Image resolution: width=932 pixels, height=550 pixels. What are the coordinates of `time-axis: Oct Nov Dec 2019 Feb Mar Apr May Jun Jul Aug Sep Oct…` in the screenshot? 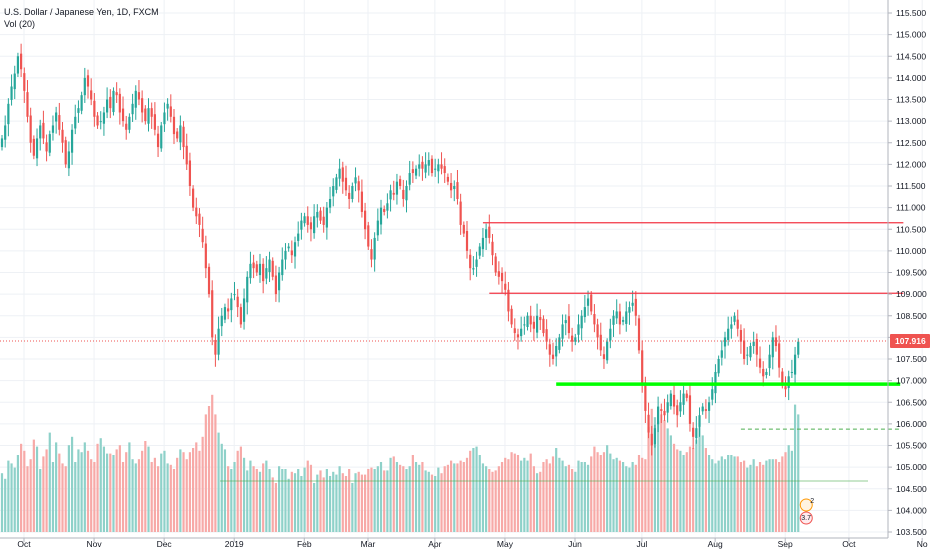 It's located at (464, 543).